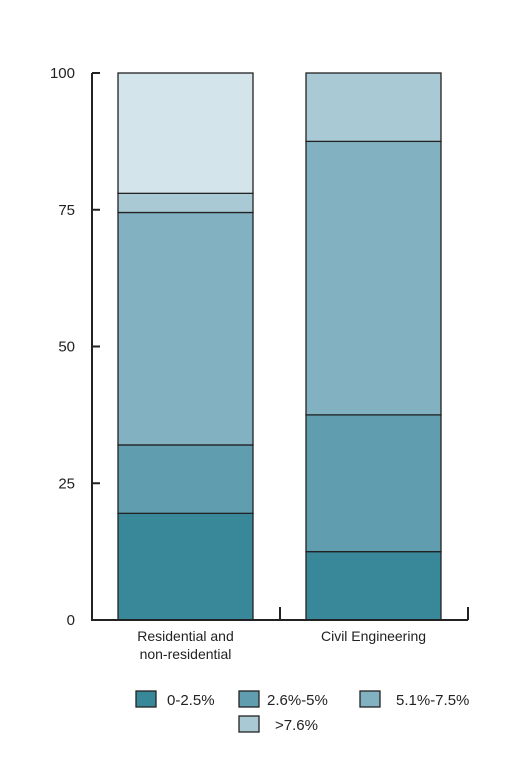  Describe the element at coordinates (432, 700) in the screenshot. I see `legend-label-2: 5.1%-7.5%` at that location.